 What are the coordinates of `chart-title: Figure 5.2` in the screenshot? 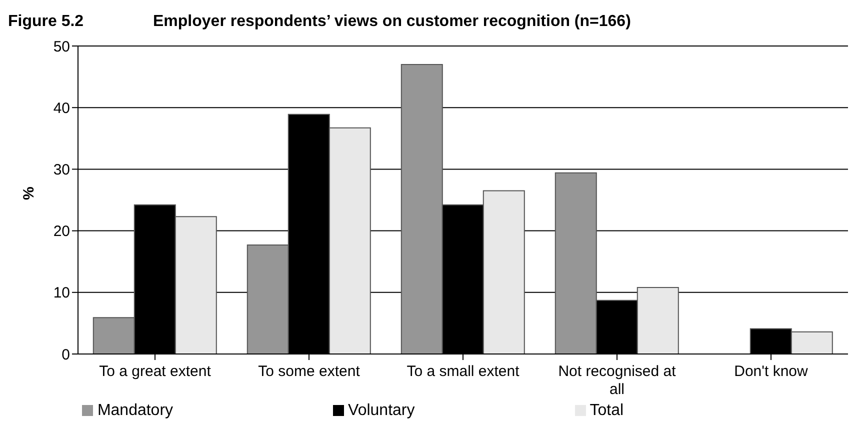 It's located at (46, 22).